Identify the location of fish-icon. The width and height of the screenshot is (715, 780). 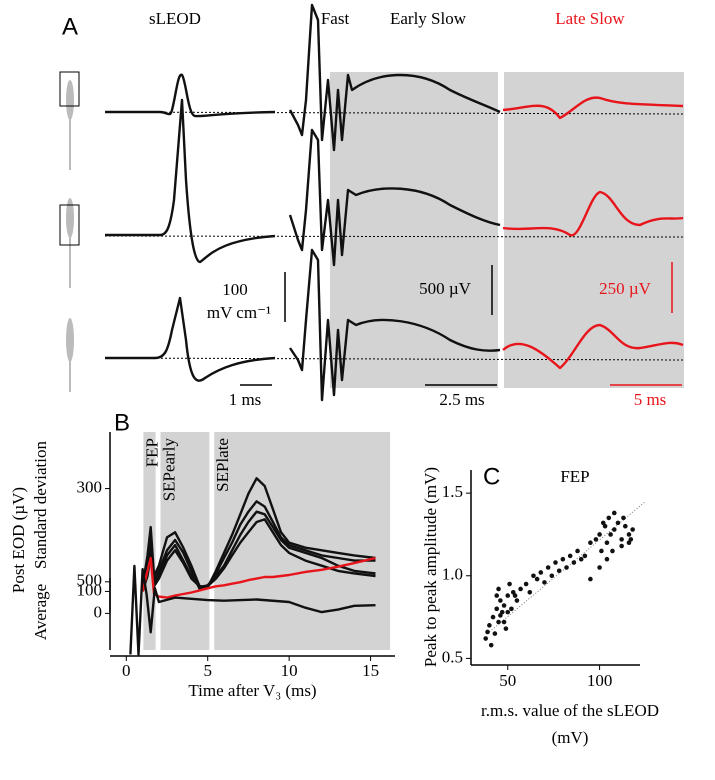
(70, 236).